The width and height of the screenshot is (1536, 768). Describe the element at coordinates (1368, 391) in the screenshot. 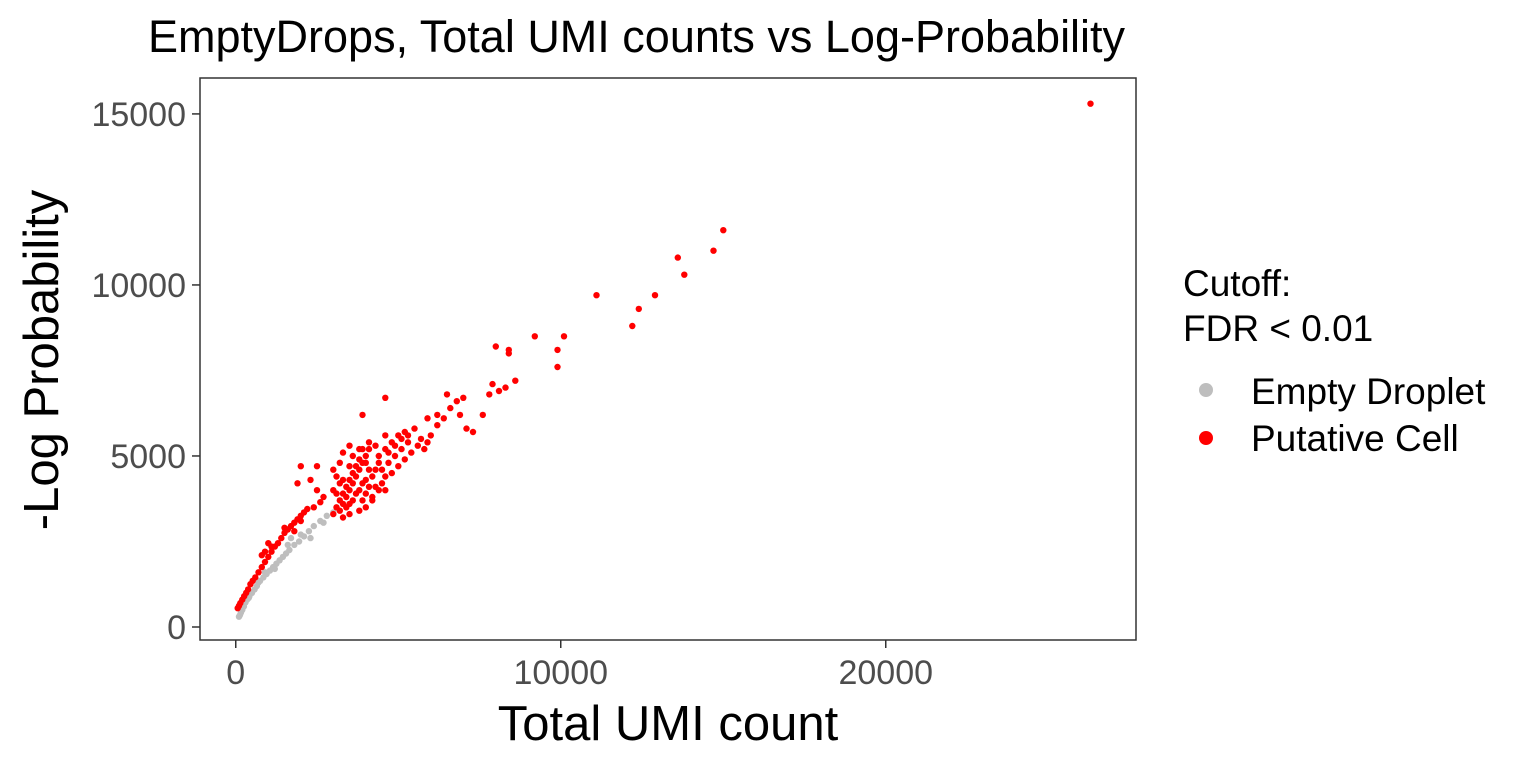

I see `legend-label-empty-droplet: Empty Droplet` at that location.